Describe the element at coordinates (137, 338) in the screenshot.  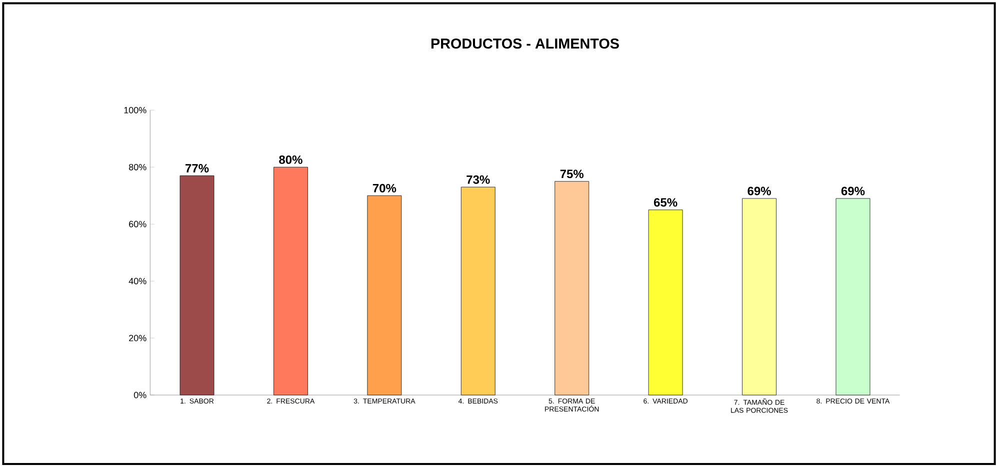
I see `y-tick-label: 20%` at that location.